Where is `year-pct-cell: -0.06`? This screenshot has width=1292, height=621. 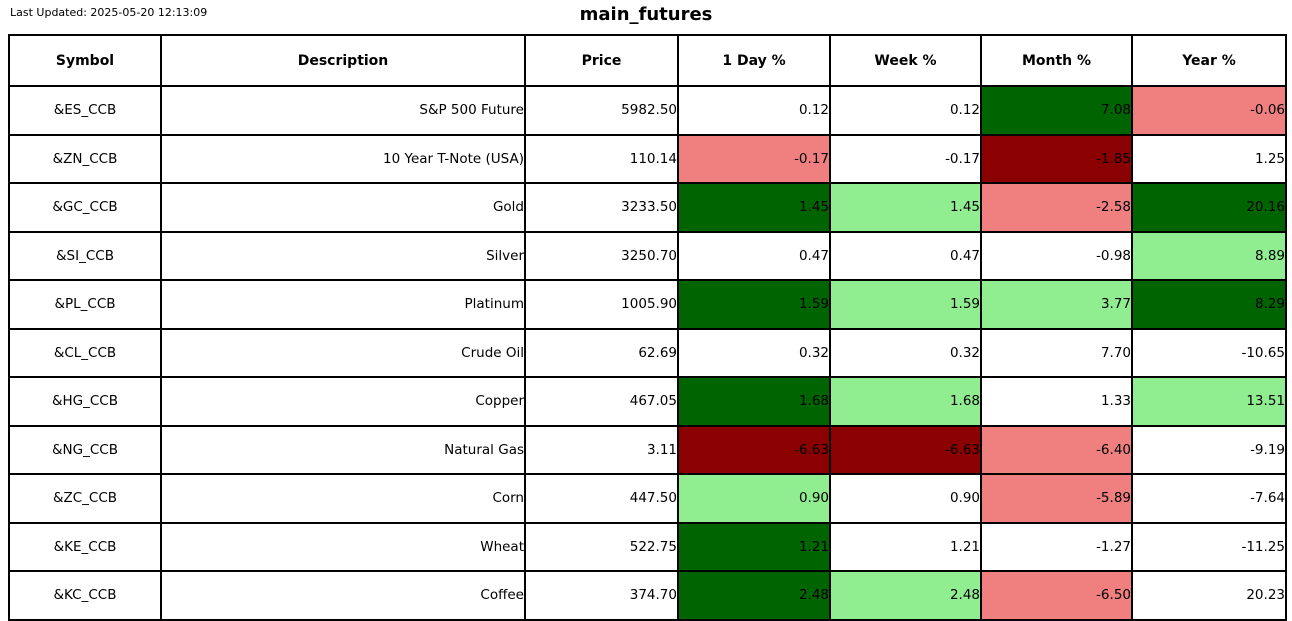 year-pct-cell: -0.06 is located at coordinates (1209, 110).